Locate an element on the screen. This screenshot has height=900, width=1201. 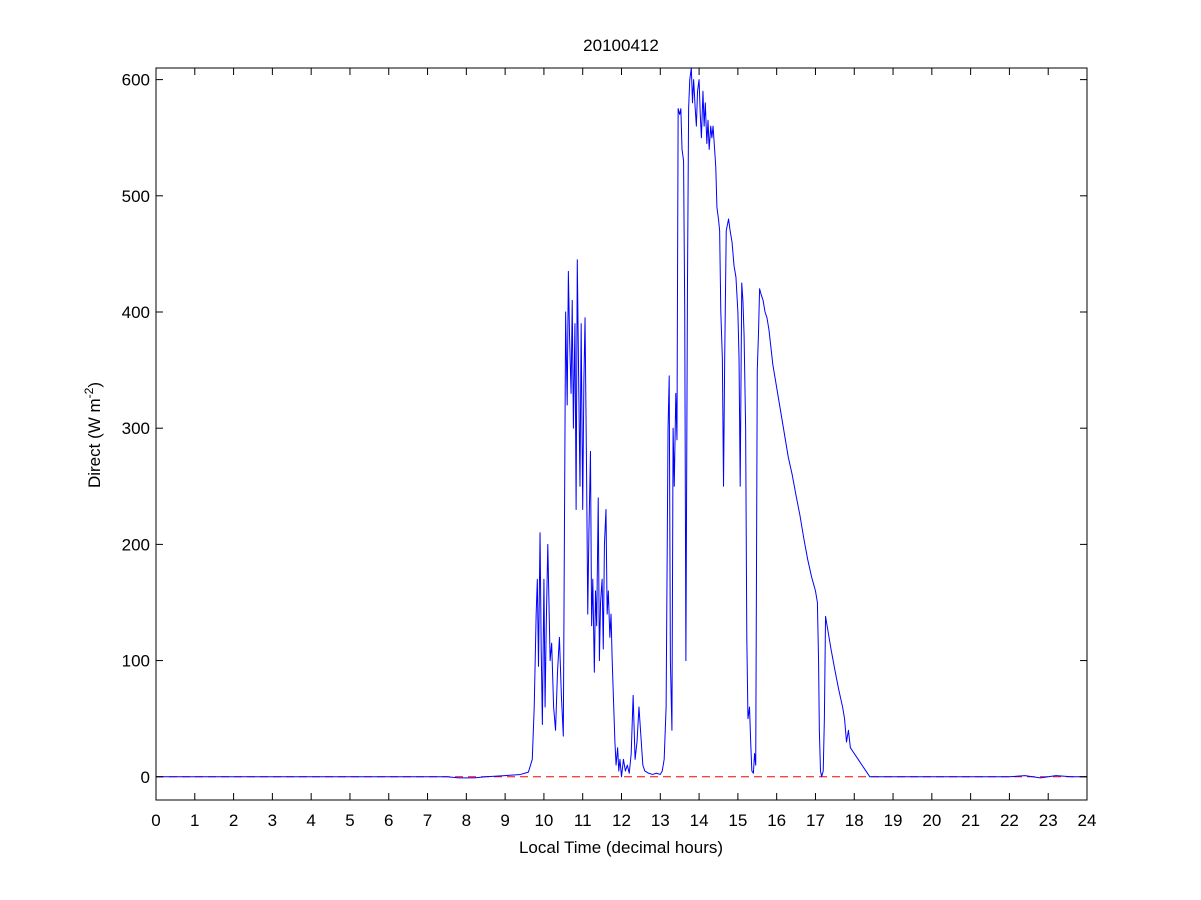
y-tick-label: 600 is located at coordinates (136, 80).